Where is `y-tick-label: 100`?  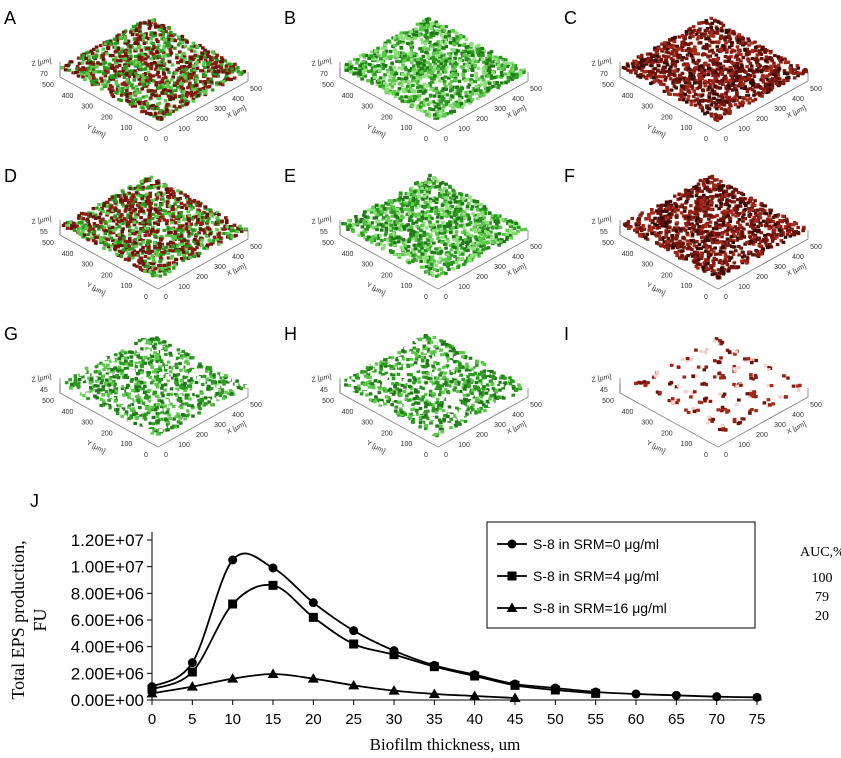
y-tick-label: 100 is located at coordinates (687, 128).